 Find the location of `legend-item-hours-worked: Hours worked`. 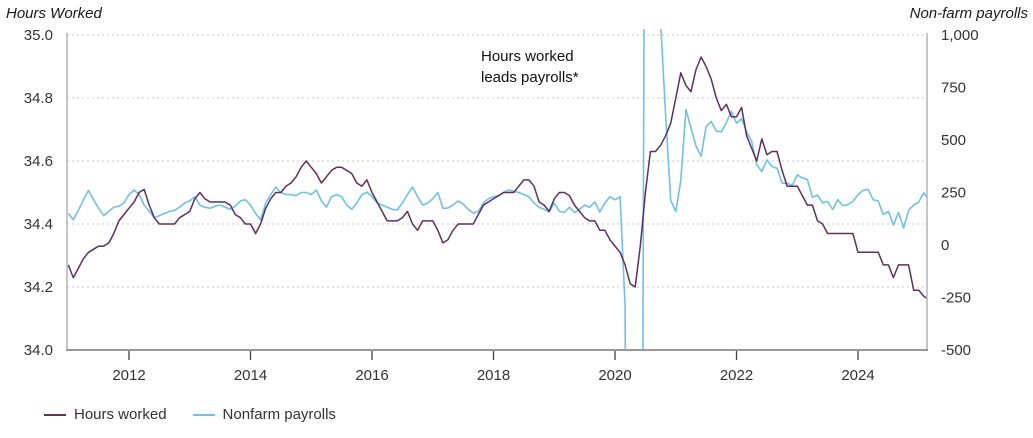

legend-item-hours-worked: Hours worked is located at coordinates (105, 414).